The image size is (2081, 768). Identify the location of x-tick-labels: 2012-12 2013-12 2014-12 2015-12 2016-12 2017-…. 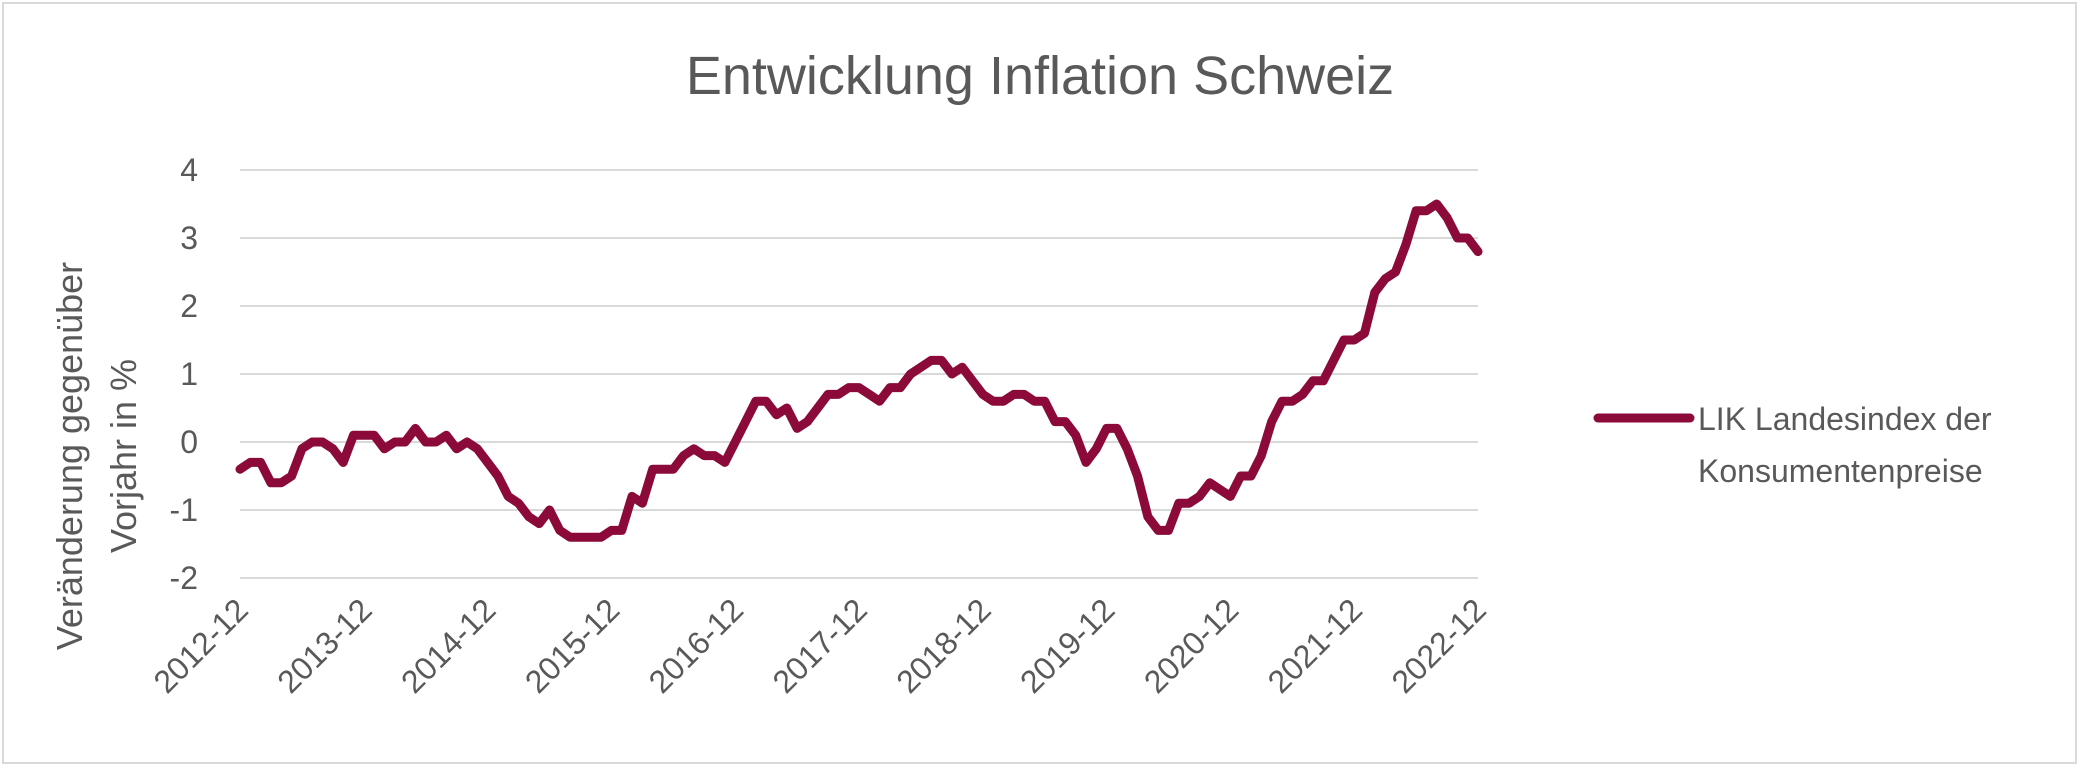
(819, 645).